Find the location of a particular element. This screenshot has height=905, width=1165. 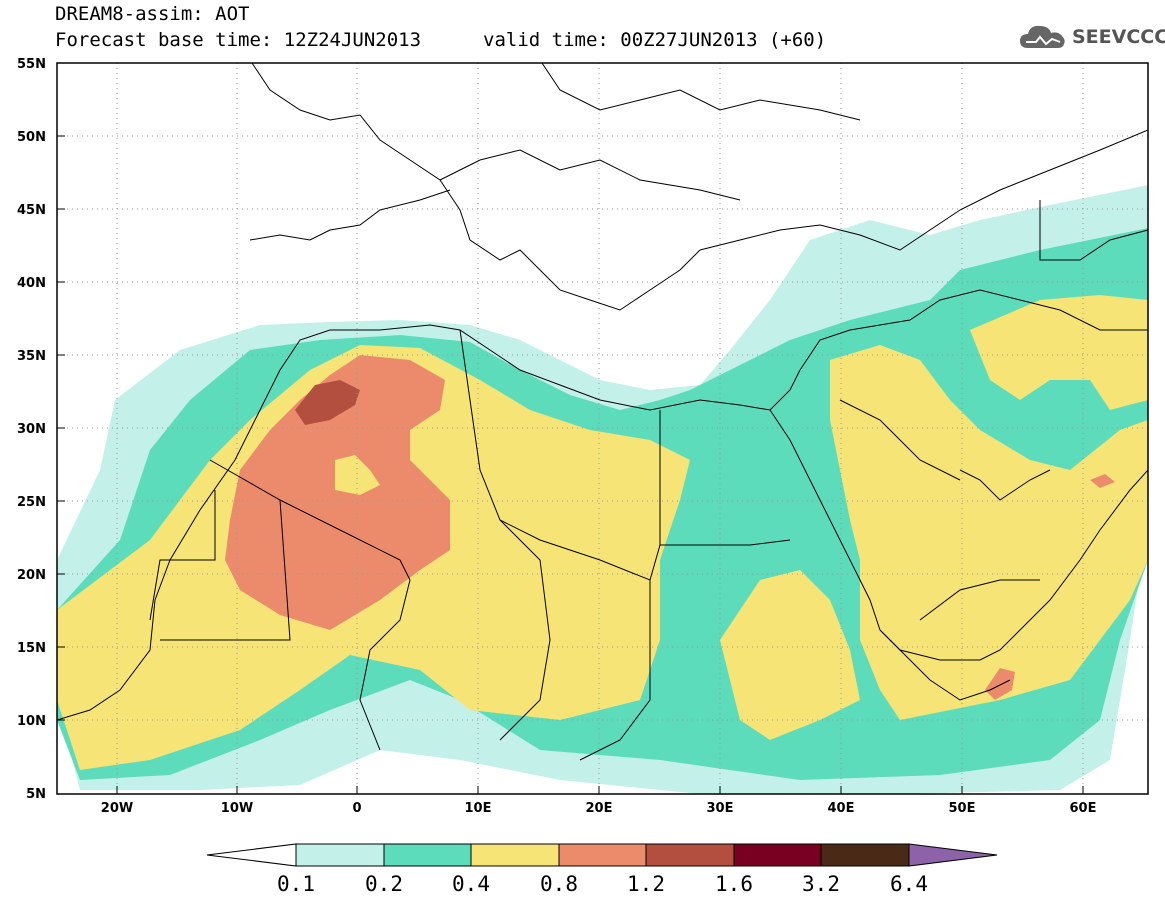

colorbar-label: 0.2 is located at coordinates (384, 884).